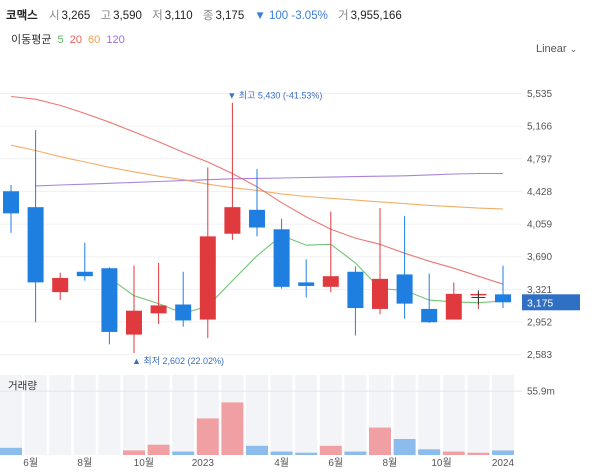  Describe the element at coordinates (551, 302) in the screenshot. I see `current-price-tag` at that location.